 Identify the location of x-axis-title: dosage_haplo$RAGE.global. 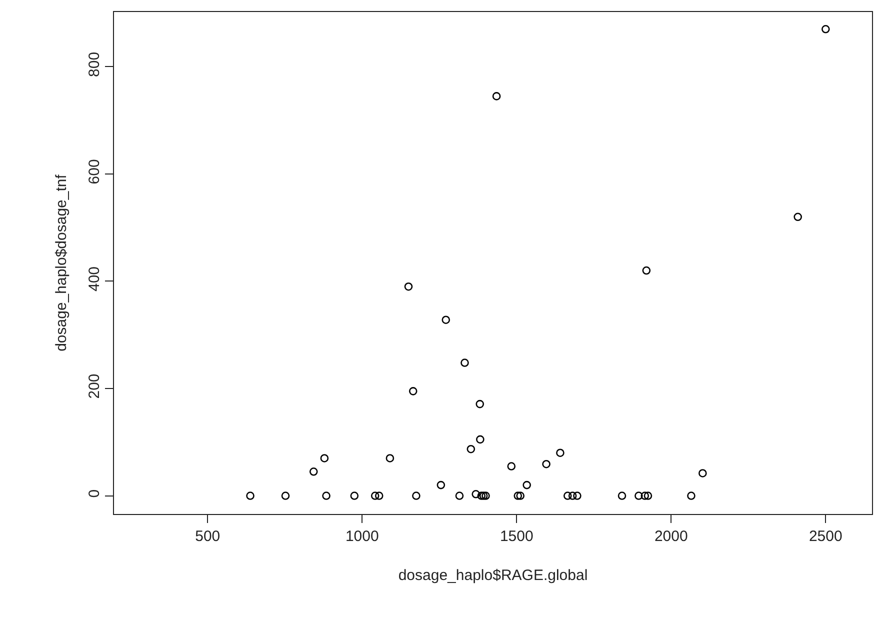
(493, 575).